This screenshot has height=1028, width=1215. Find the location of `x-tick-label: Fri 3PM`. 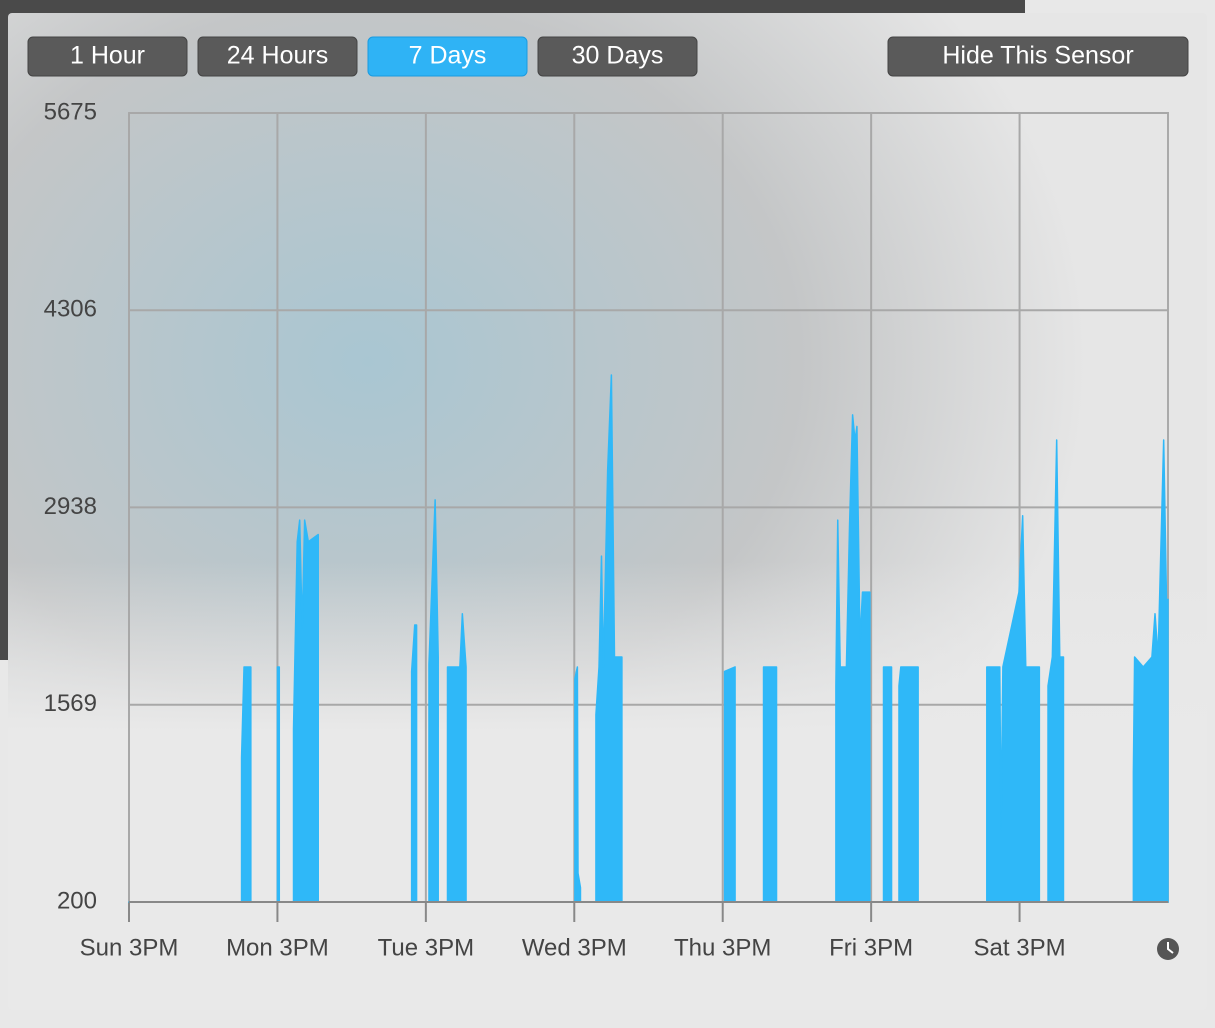

x-tick-label: Fri 3PM is located at coordinates (871, 947).